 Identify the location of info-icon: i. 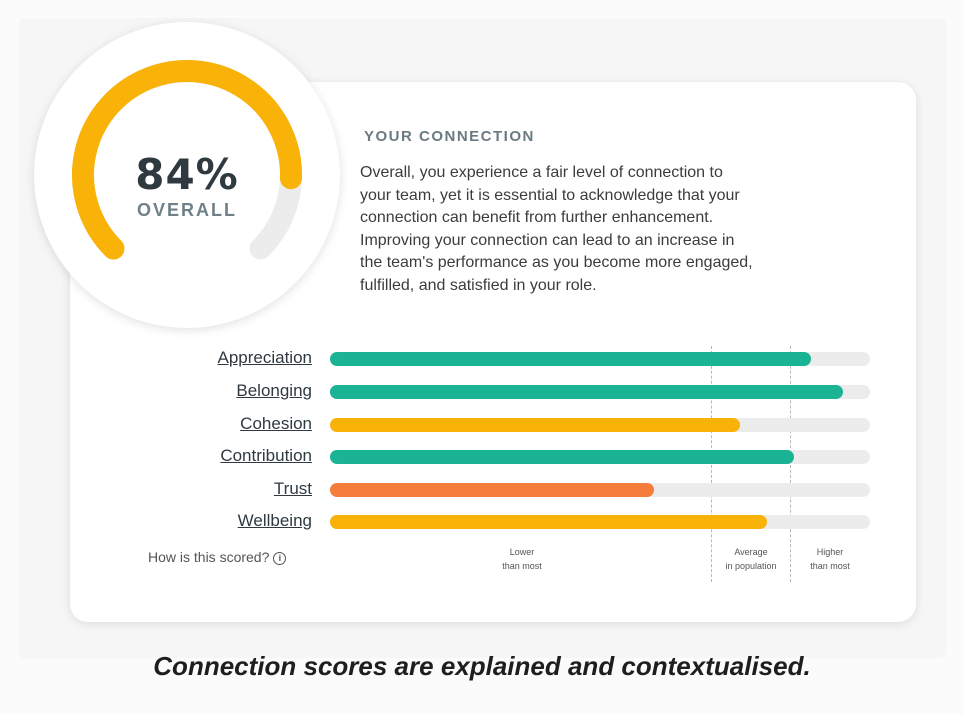
(280, 558).